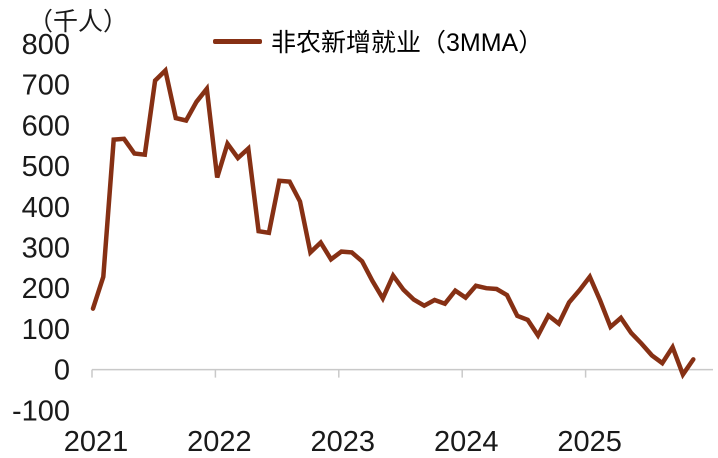 This screenshot has height=458, width=718. What do you see at coordinates (219, 442) in the screenshot?
I see `x-tick-label: 2022` at bounding box center [219, 442].